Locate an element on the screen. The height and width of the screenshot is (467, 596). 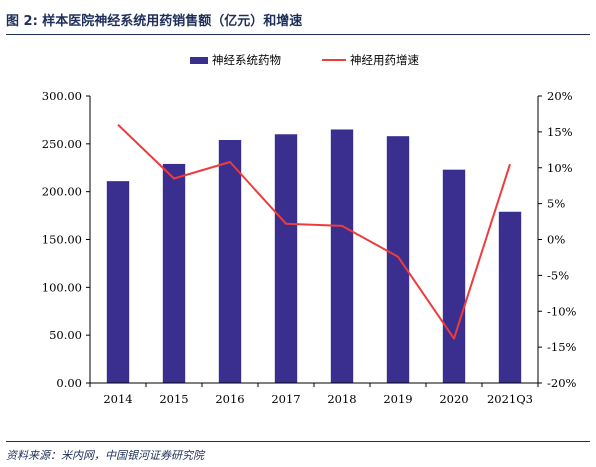
legend-line-label: 神经用药增速 is located at coordinates (384, 60).